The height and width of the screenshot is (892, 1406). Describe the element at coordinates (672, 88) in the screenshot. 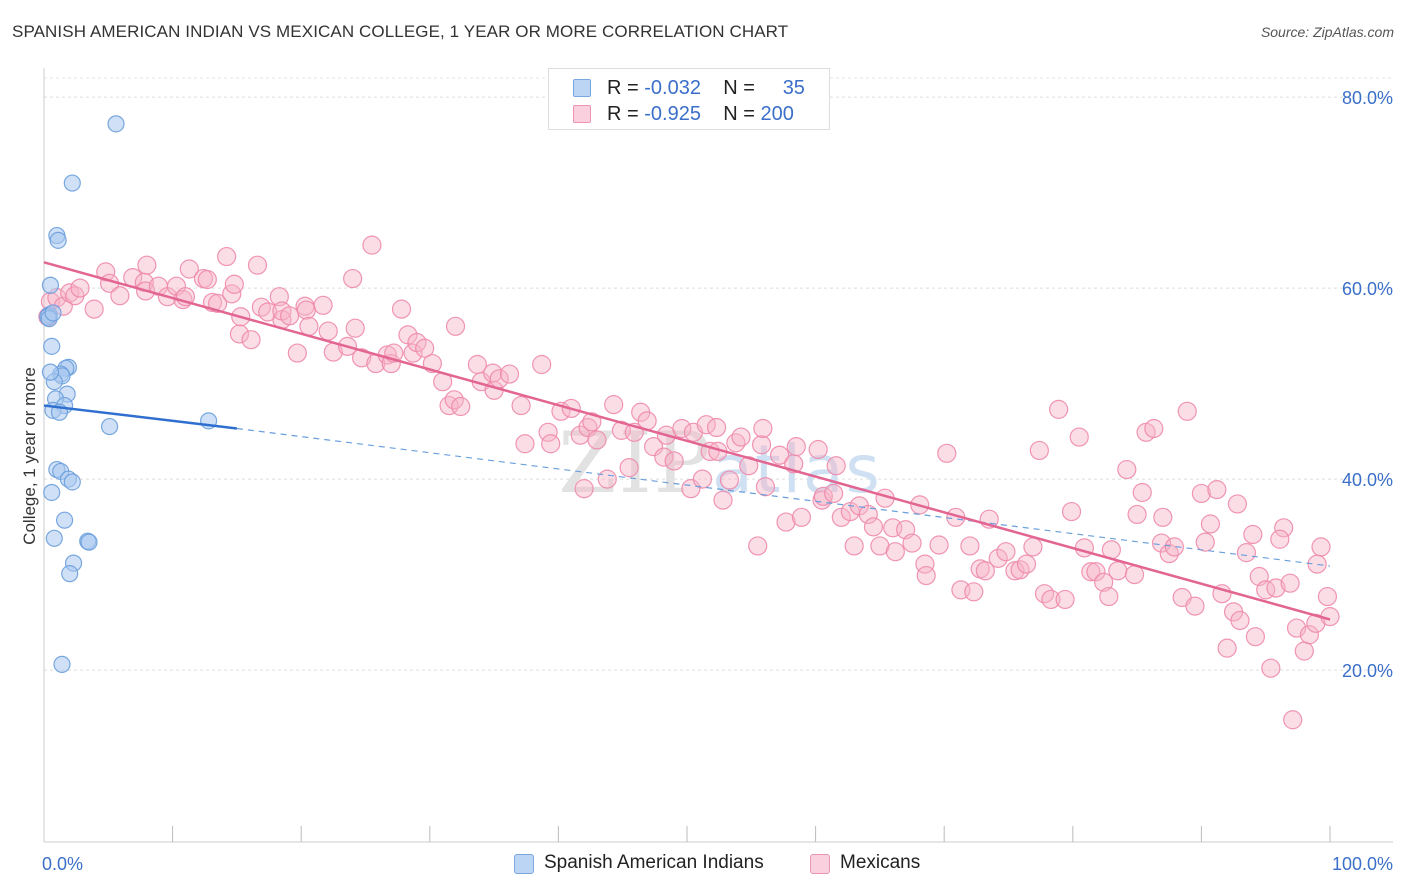

I see `legend-r-value: -0.032` at that location.